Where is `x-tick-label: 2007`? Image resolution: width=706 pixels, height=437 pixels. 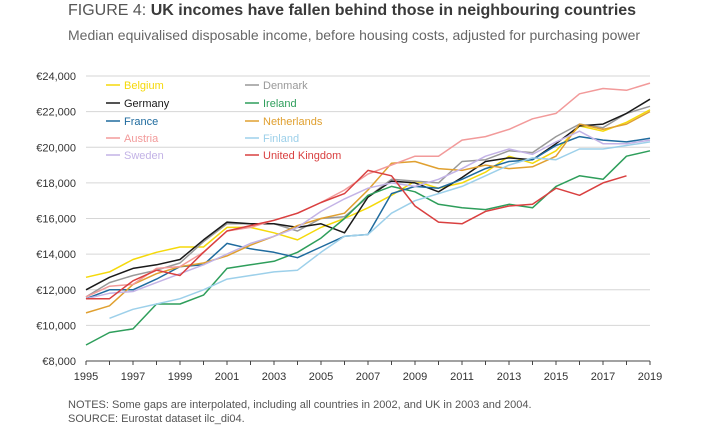
x-tick-label: 2007 is located at coordinates (368, 377).